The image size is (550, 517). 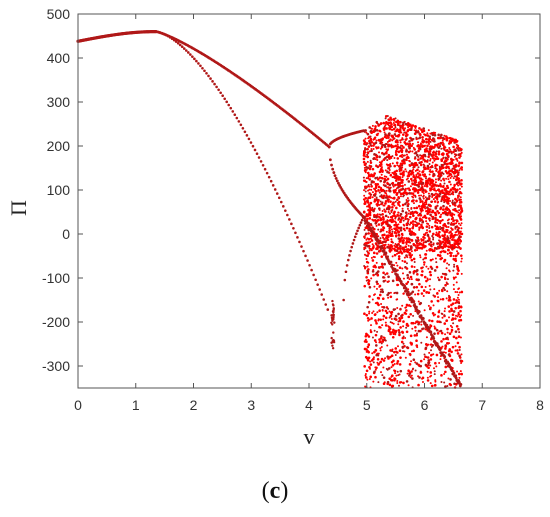 I want to click on y-tick-label: 300, so click(x=59, y=102).